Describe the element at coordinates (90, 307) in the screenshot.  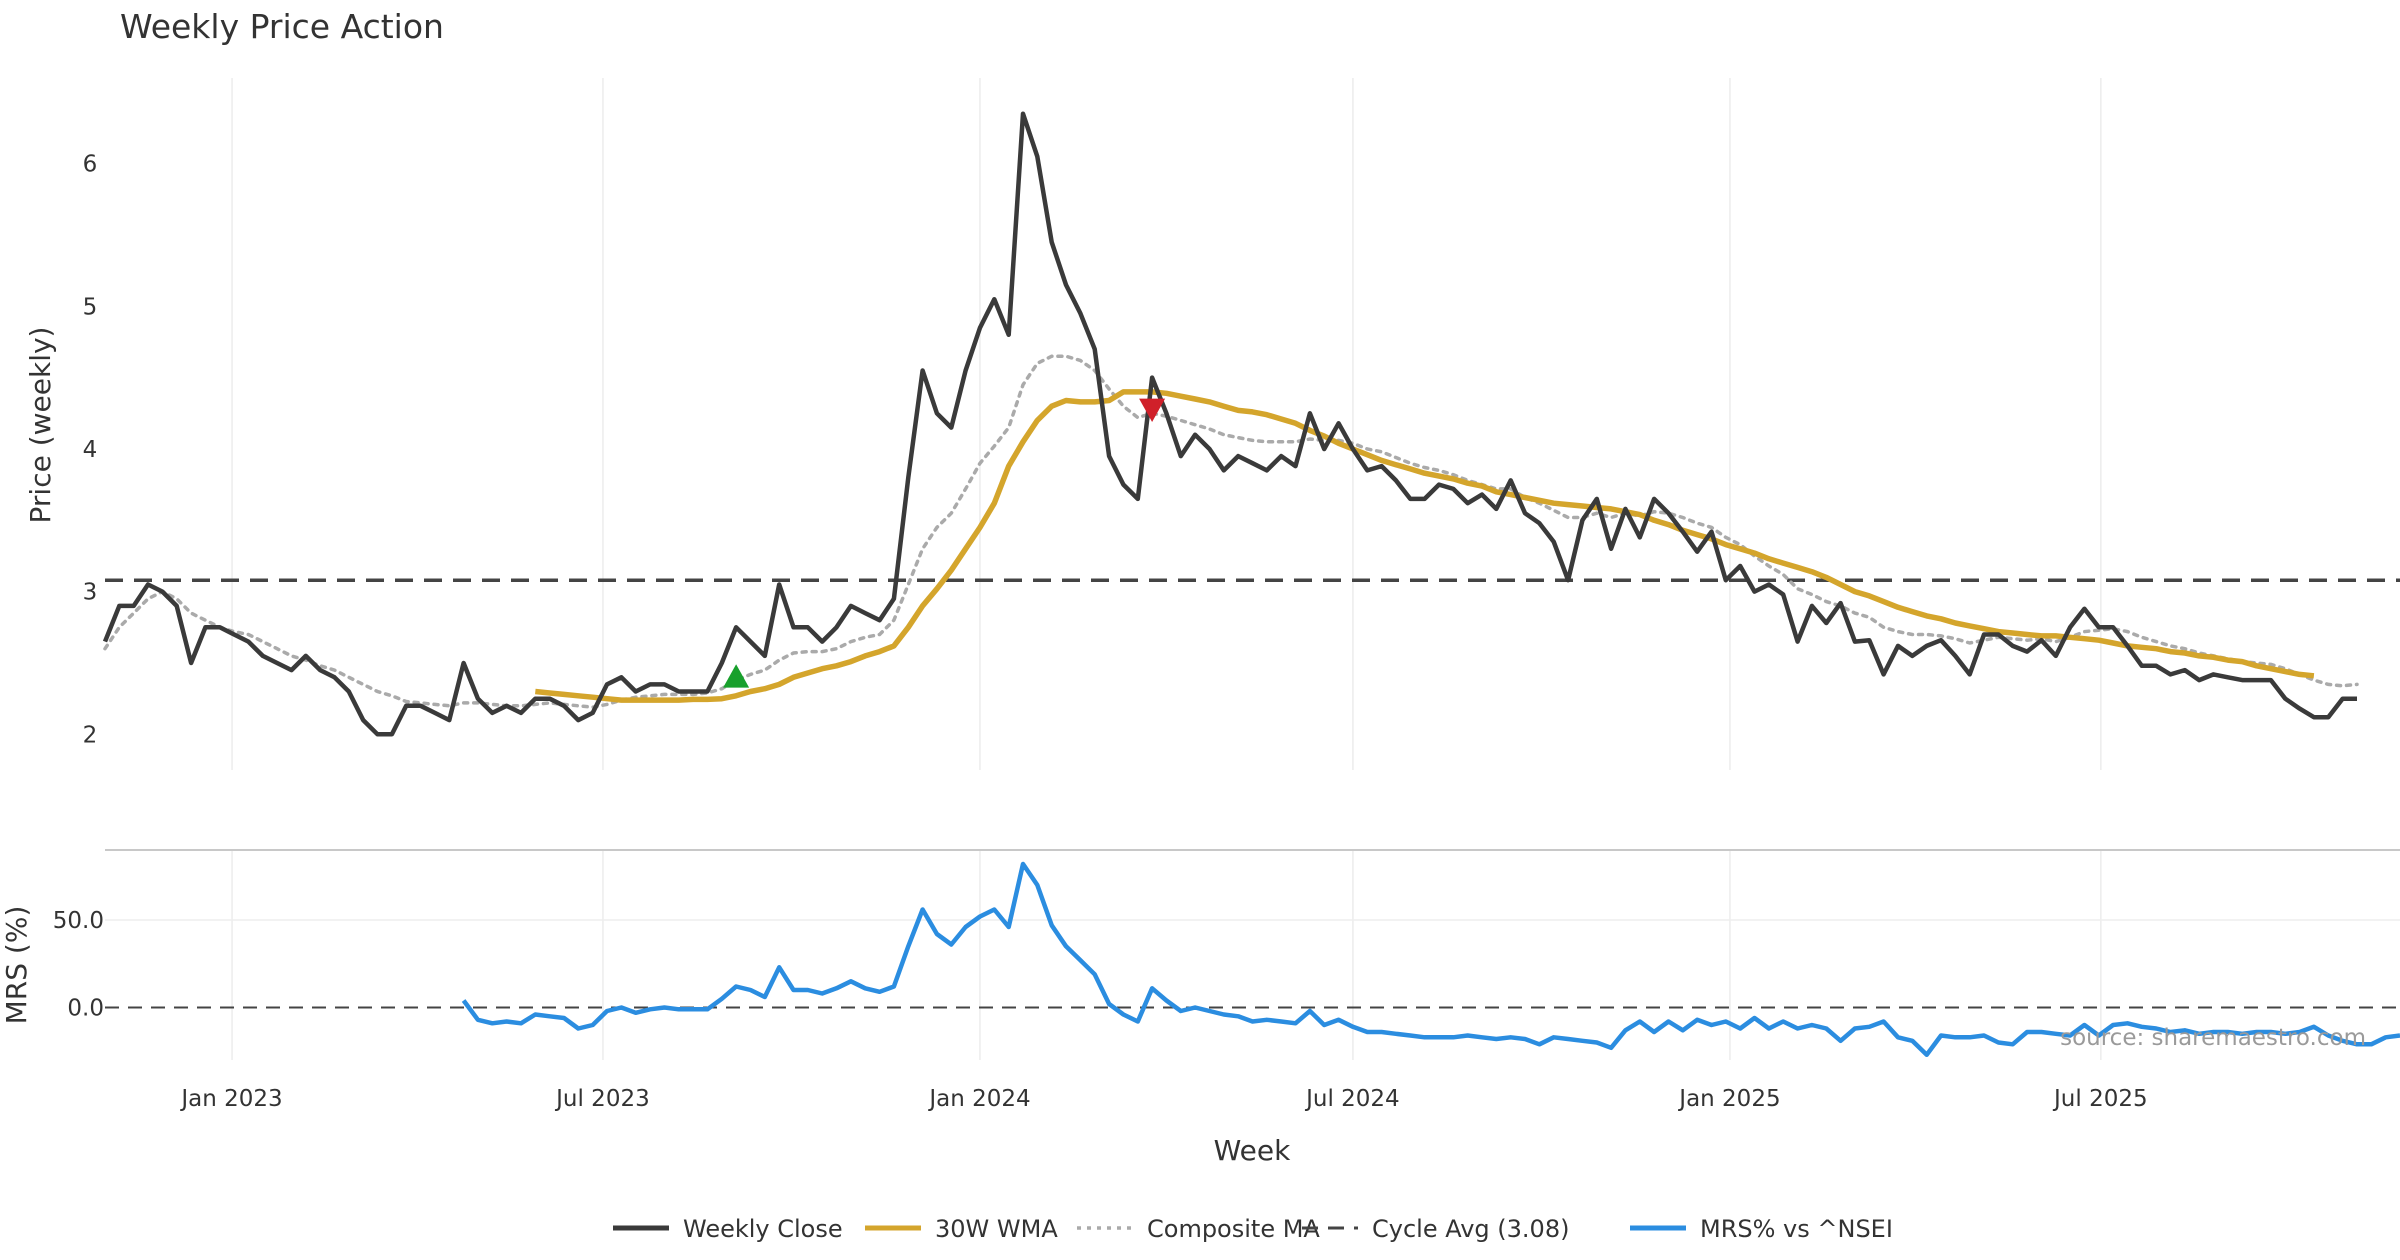
I see `price-y-tick-label: 5` at that location.